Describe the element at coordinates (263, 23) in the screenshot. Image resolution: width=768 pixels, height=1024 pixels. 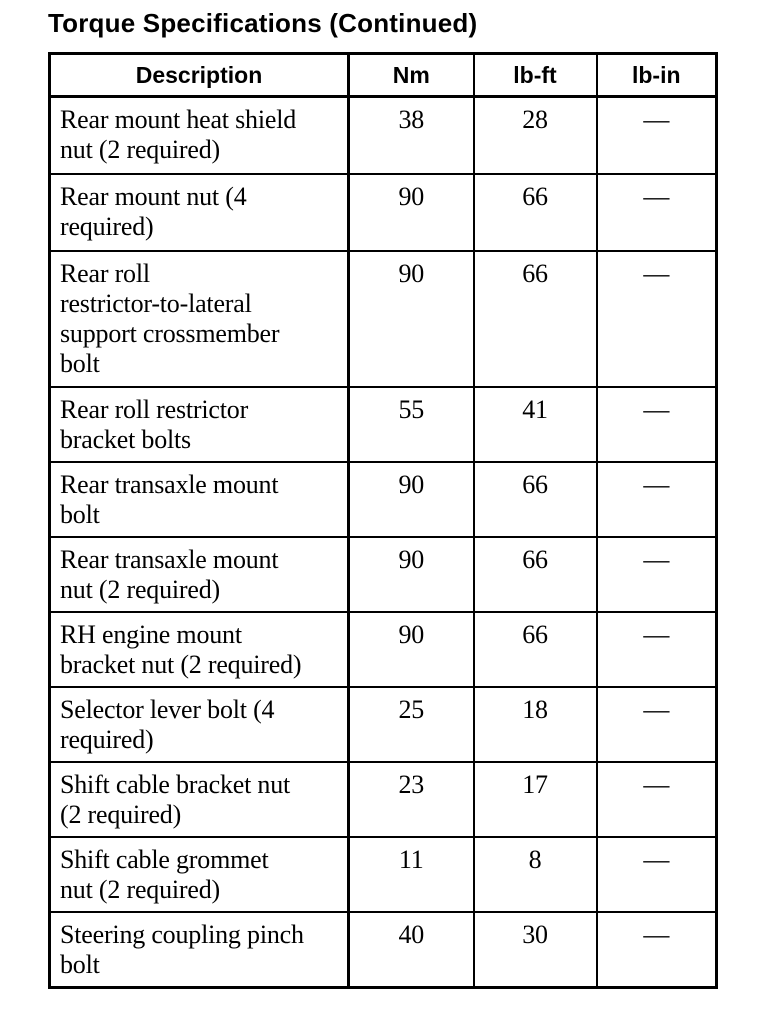
I see `page-title: Torque Specifications (Continued)` at that location.